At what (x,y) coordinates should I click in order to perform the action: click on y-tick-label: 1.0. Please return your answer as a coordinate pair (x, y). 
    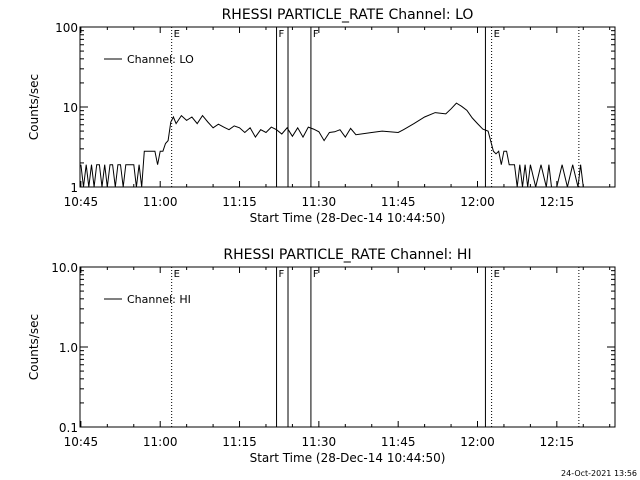
    Looking at the image, I should click on (68, 348).